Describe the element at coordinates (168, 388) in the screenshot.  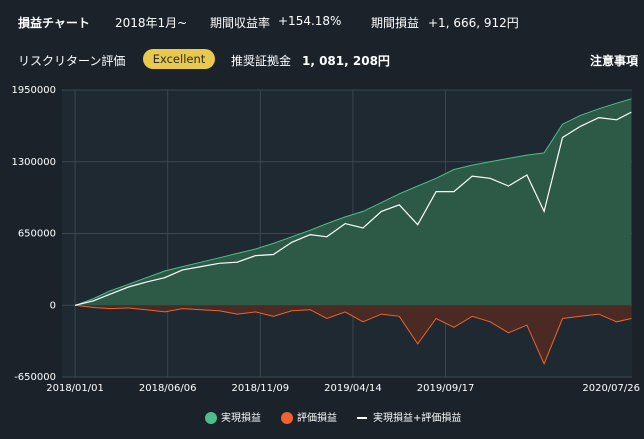
I see `x-tick-label: 2018/06/06` at that location.